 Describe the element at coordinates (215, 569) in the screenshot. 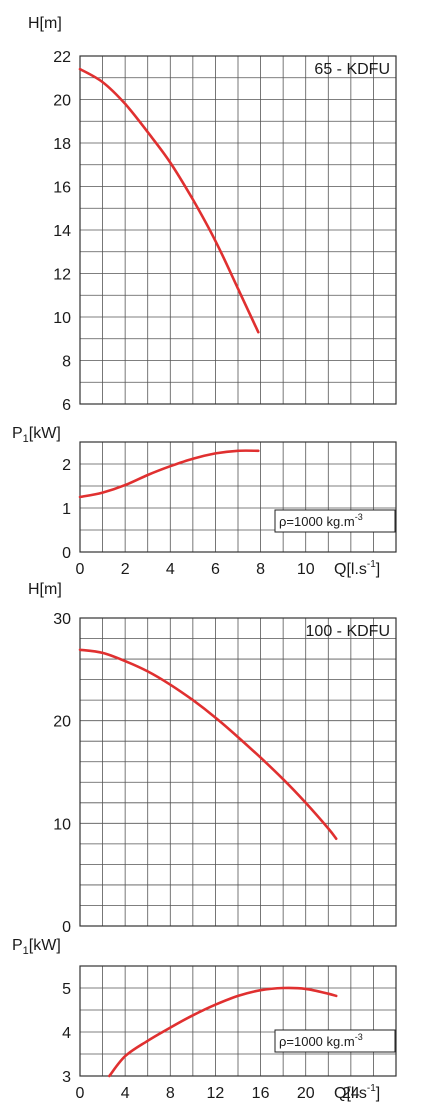

I see `x-tick-label: 6` at that location.